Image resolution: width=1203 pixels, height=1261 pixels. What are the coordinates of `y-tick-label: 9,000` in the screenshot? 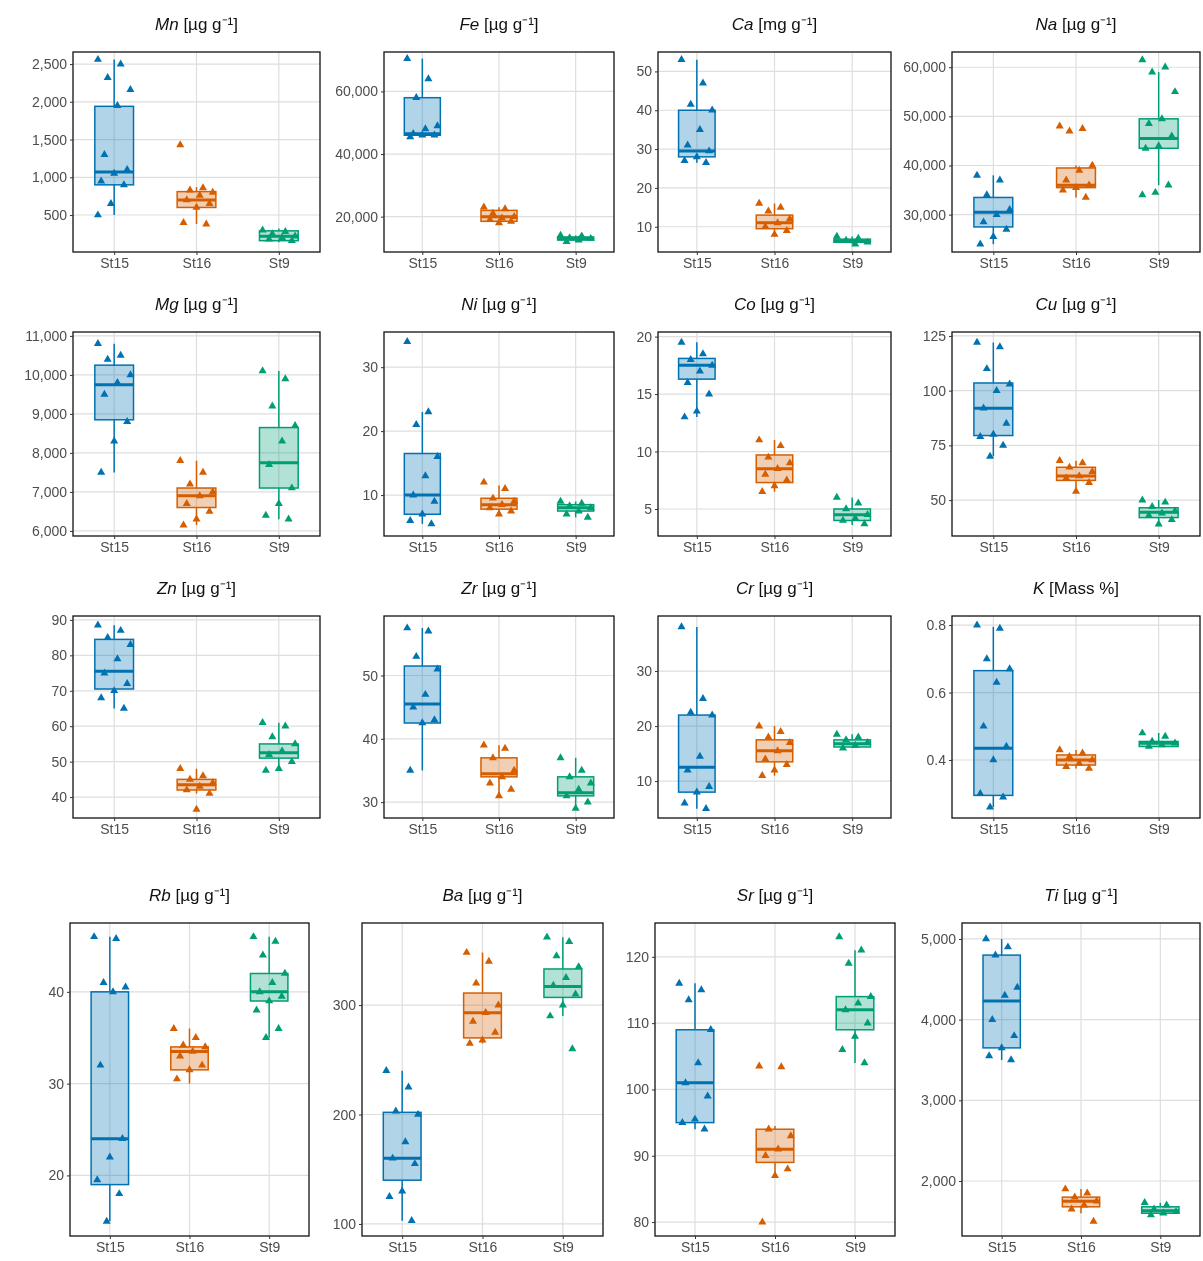 It's located at (49, 413).